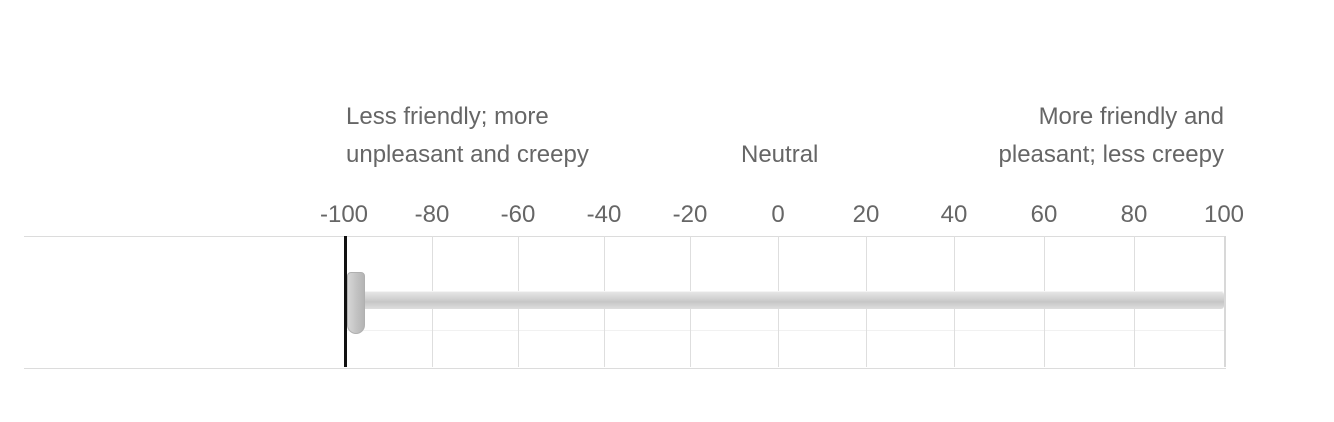  I want to click on tick-label: -100, so click(344, 214).